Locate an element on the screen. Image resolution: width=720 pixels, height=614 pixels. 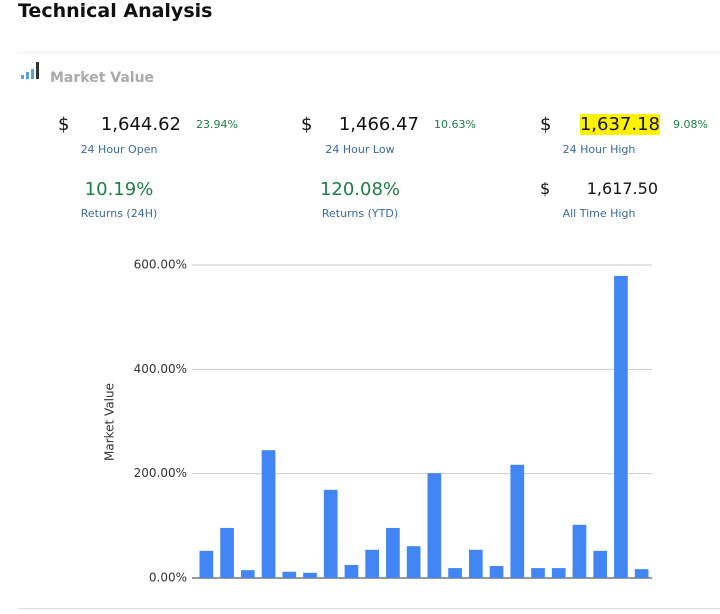
stat-value: 120.08% is located at coordinates (360, 189).